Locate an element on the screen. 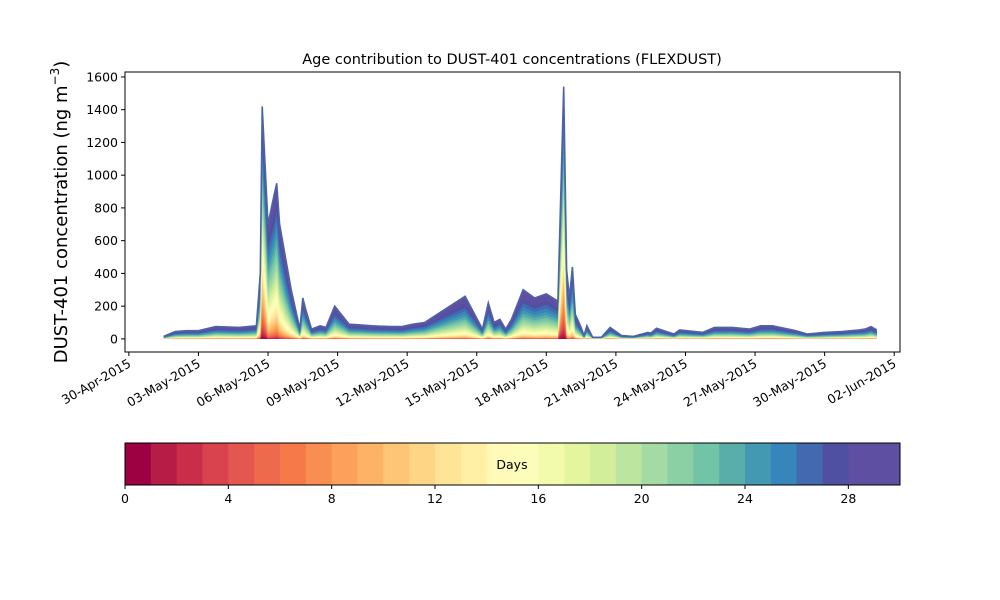 The image size is (1000, 600). y-tick-label: 200 is located at coordinates (106, 306).